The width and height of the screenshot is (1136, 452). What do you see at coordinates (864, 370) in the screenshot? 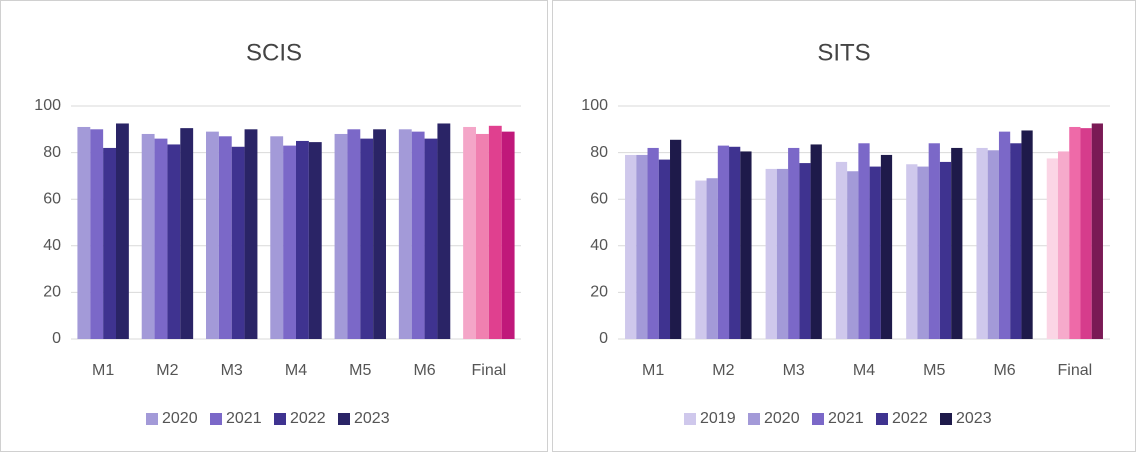
I see `x-tick-label: M4` at bounding box center [864, 370].